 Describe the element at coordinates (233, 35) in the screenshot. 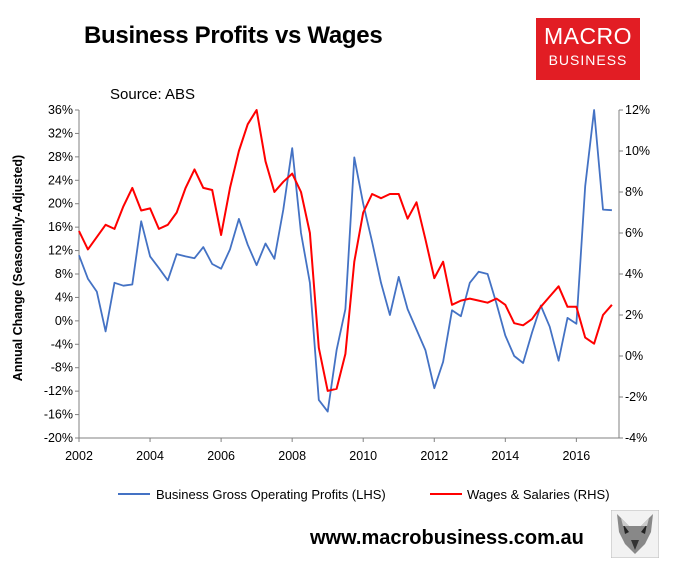

I see `chart-title: Business Profits vs Wages` at that location.